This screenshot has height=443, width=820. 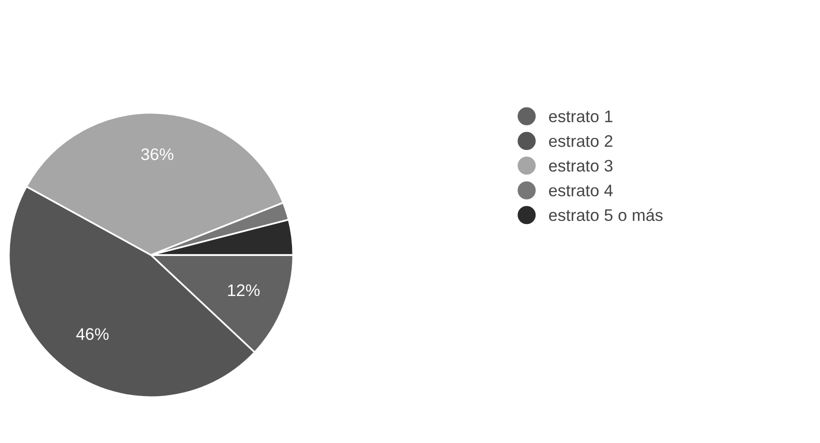 I want to click on data-label: 12%, so click(x=244, y=290).